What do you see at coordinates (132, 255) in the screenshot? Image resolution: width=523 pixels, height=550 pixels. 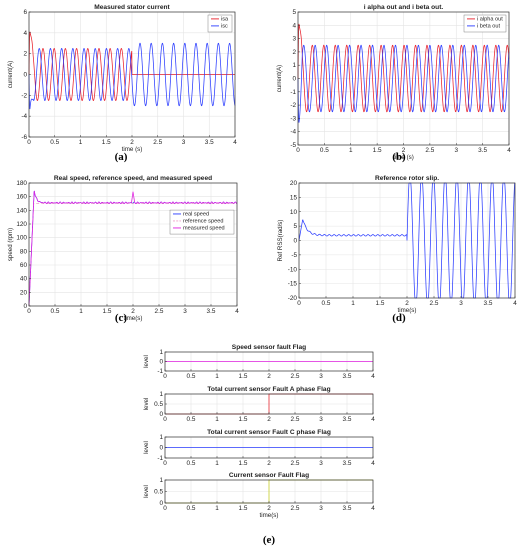 I see `series-line-reference-speed` at bounding box center [132, 255].